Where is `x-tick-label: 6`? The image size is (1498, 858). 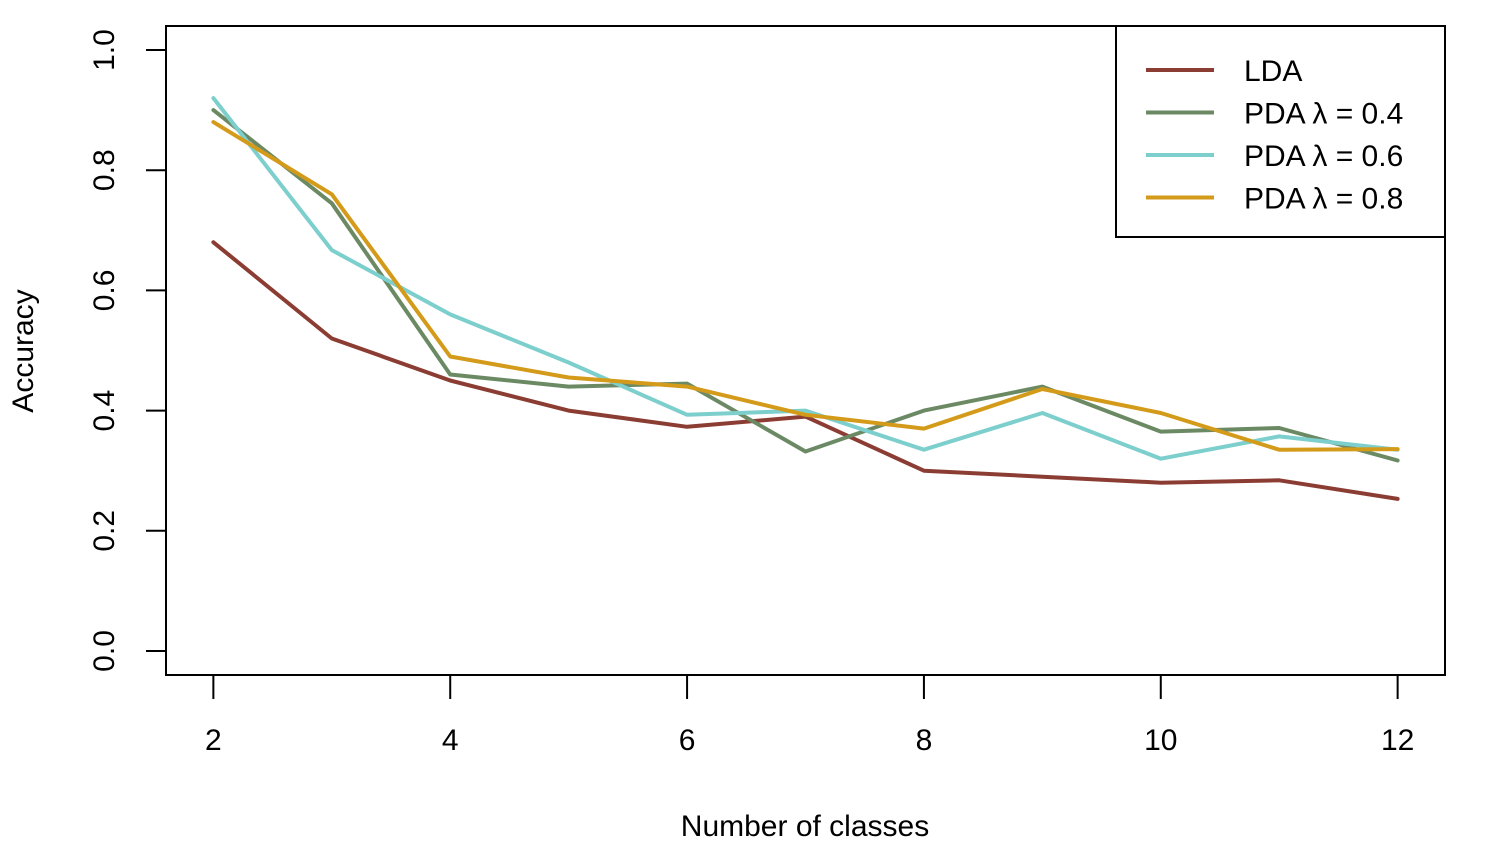
x-tick-label: 6 is located at coordinates (687, 740).